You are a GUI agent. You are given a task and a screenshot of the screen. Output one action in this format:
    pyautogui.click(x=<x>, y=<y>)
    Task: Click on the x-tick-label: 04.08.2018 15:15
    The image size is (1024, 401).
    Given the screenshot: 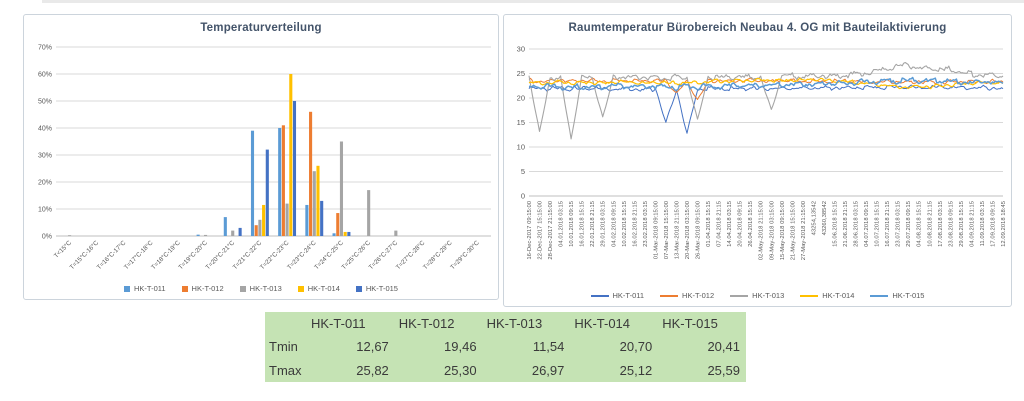 What is the action you would take?
    pyautogui.click(x=920, y=223)
    